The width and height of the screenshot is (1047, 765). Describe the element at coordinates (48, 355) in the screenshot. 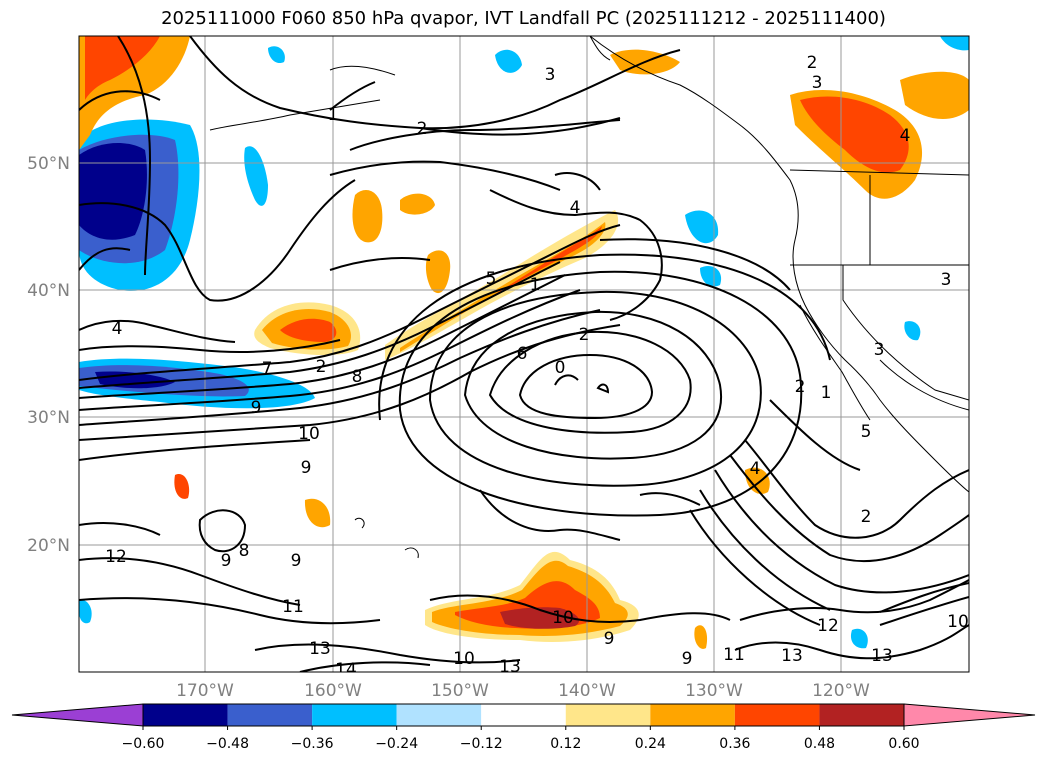

I see `lat-labels: 50°N 40°N 30°N 20°N` at that location.